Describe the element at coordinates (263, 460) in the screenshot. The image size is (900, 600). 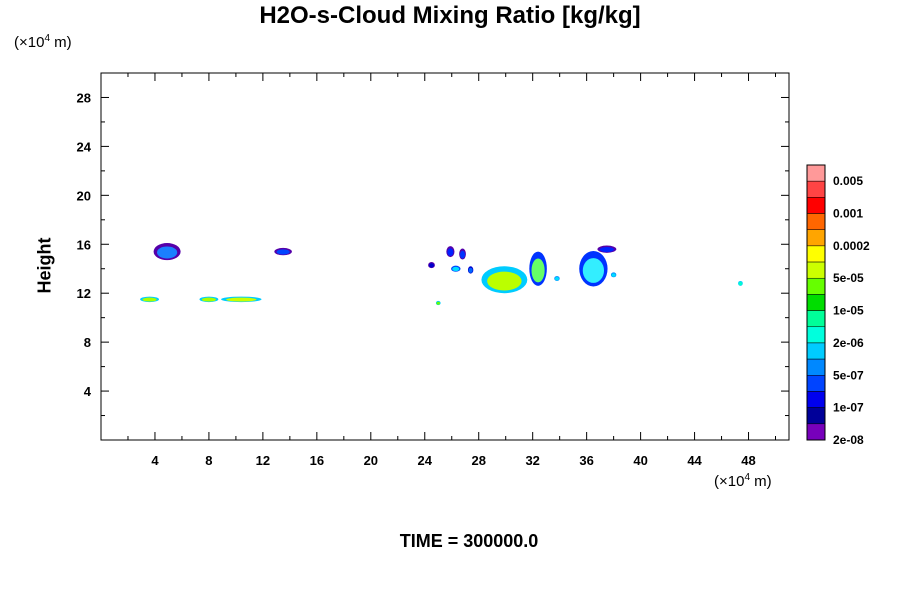
I see `x-tick-label: 12` at that location.